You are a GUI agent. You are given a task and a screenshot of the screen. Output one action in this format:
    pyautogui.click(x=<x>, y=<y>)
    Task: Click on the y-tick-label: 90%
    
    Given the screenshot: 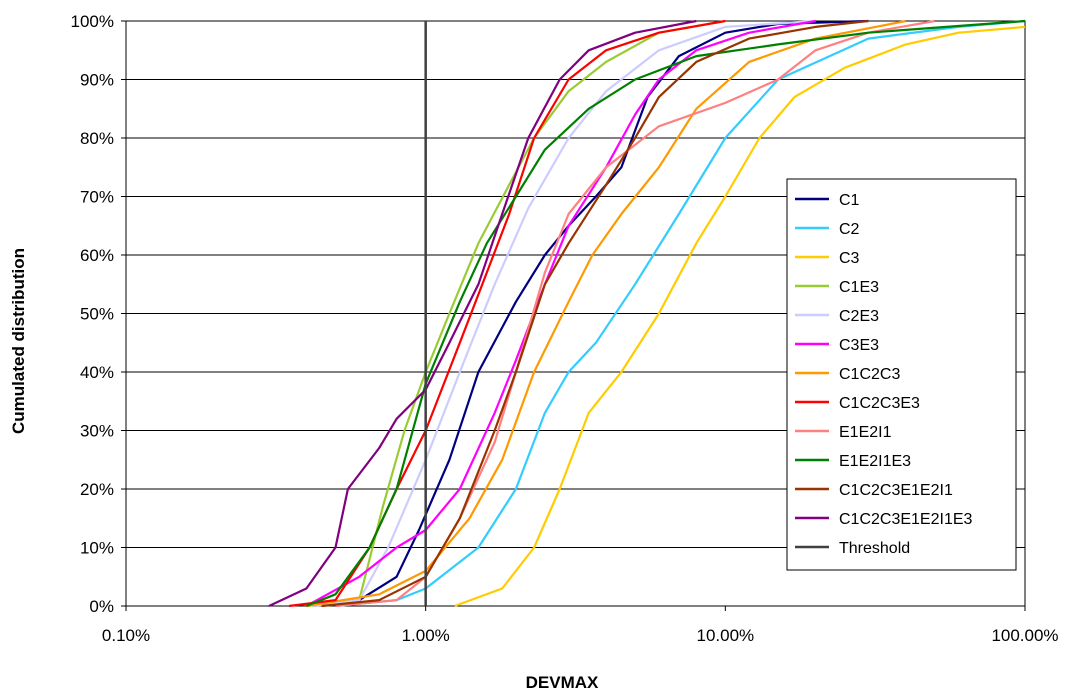 What is the action you would take?
    pyautogui.click(x=97, y=80)
    